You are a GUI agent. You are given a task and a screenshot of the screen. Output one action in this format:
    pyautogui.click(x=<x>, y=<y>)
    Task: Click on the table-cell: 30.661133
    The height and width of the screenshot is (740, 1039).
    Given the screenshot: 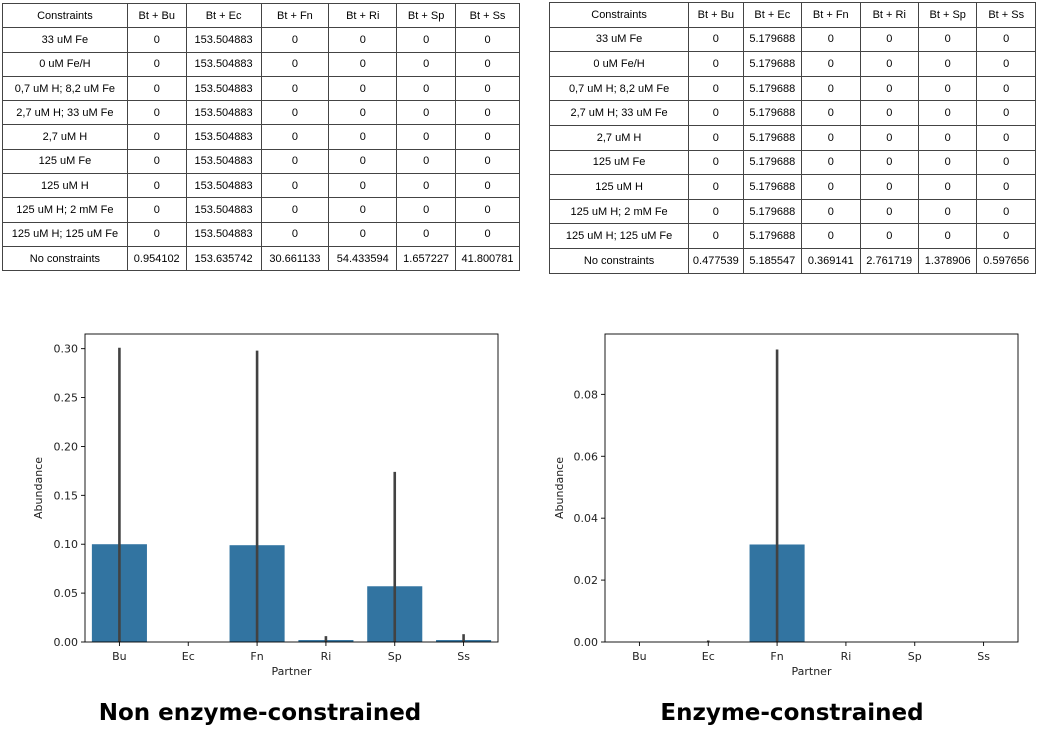 What is the action you would take?
    pyautogui.click(x=295, y=258)
    